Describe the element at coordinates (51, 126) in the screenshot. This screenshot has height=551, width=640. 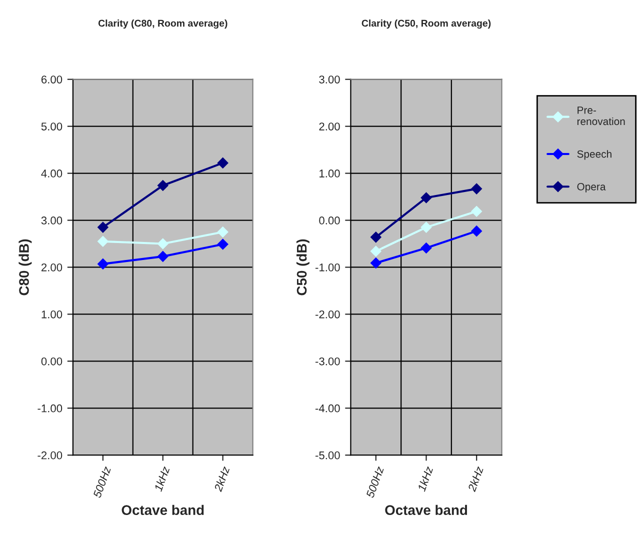
I see `y-tick-label: 5.00` at that location.